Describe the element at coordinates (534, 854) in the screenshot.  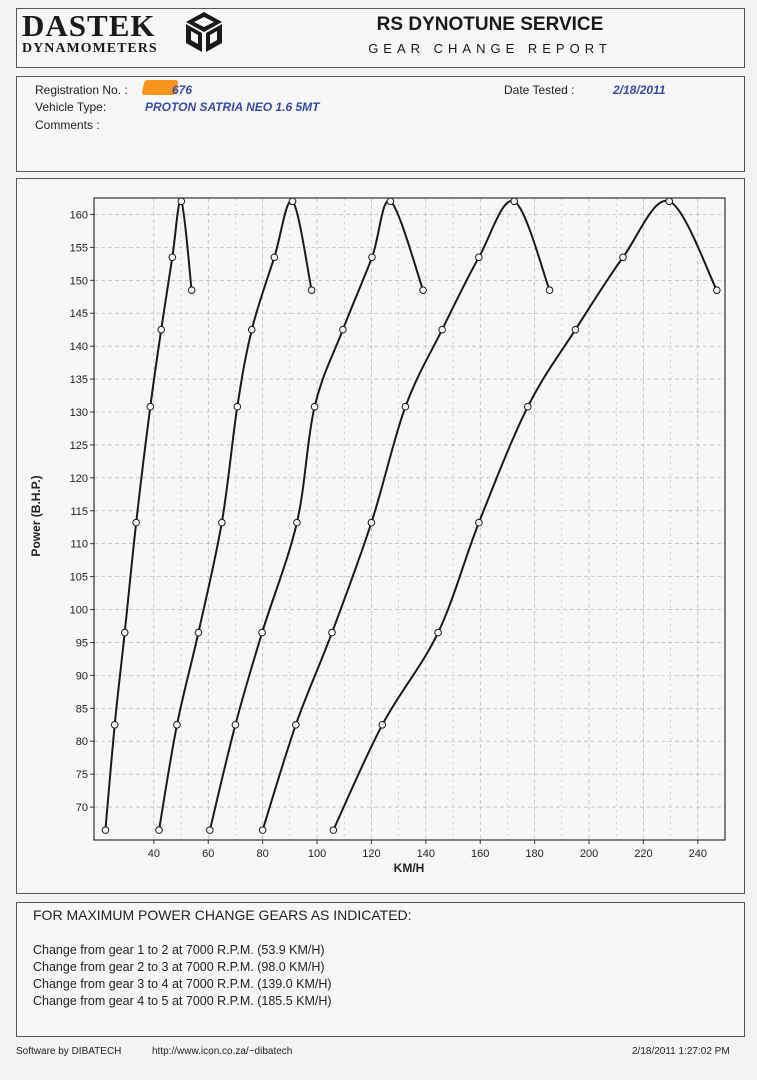
I see `x-tick-label: 180` at that location.